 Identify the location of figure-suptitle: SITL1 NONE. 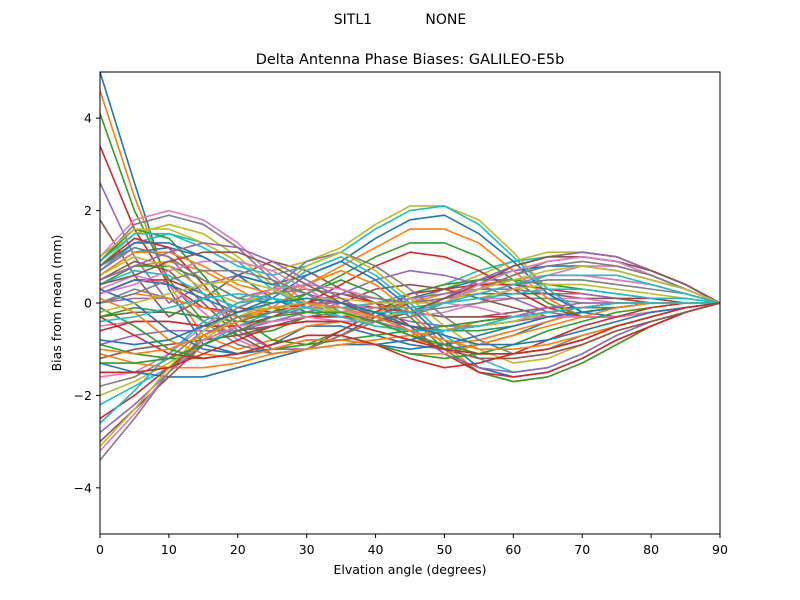
(400, 20).